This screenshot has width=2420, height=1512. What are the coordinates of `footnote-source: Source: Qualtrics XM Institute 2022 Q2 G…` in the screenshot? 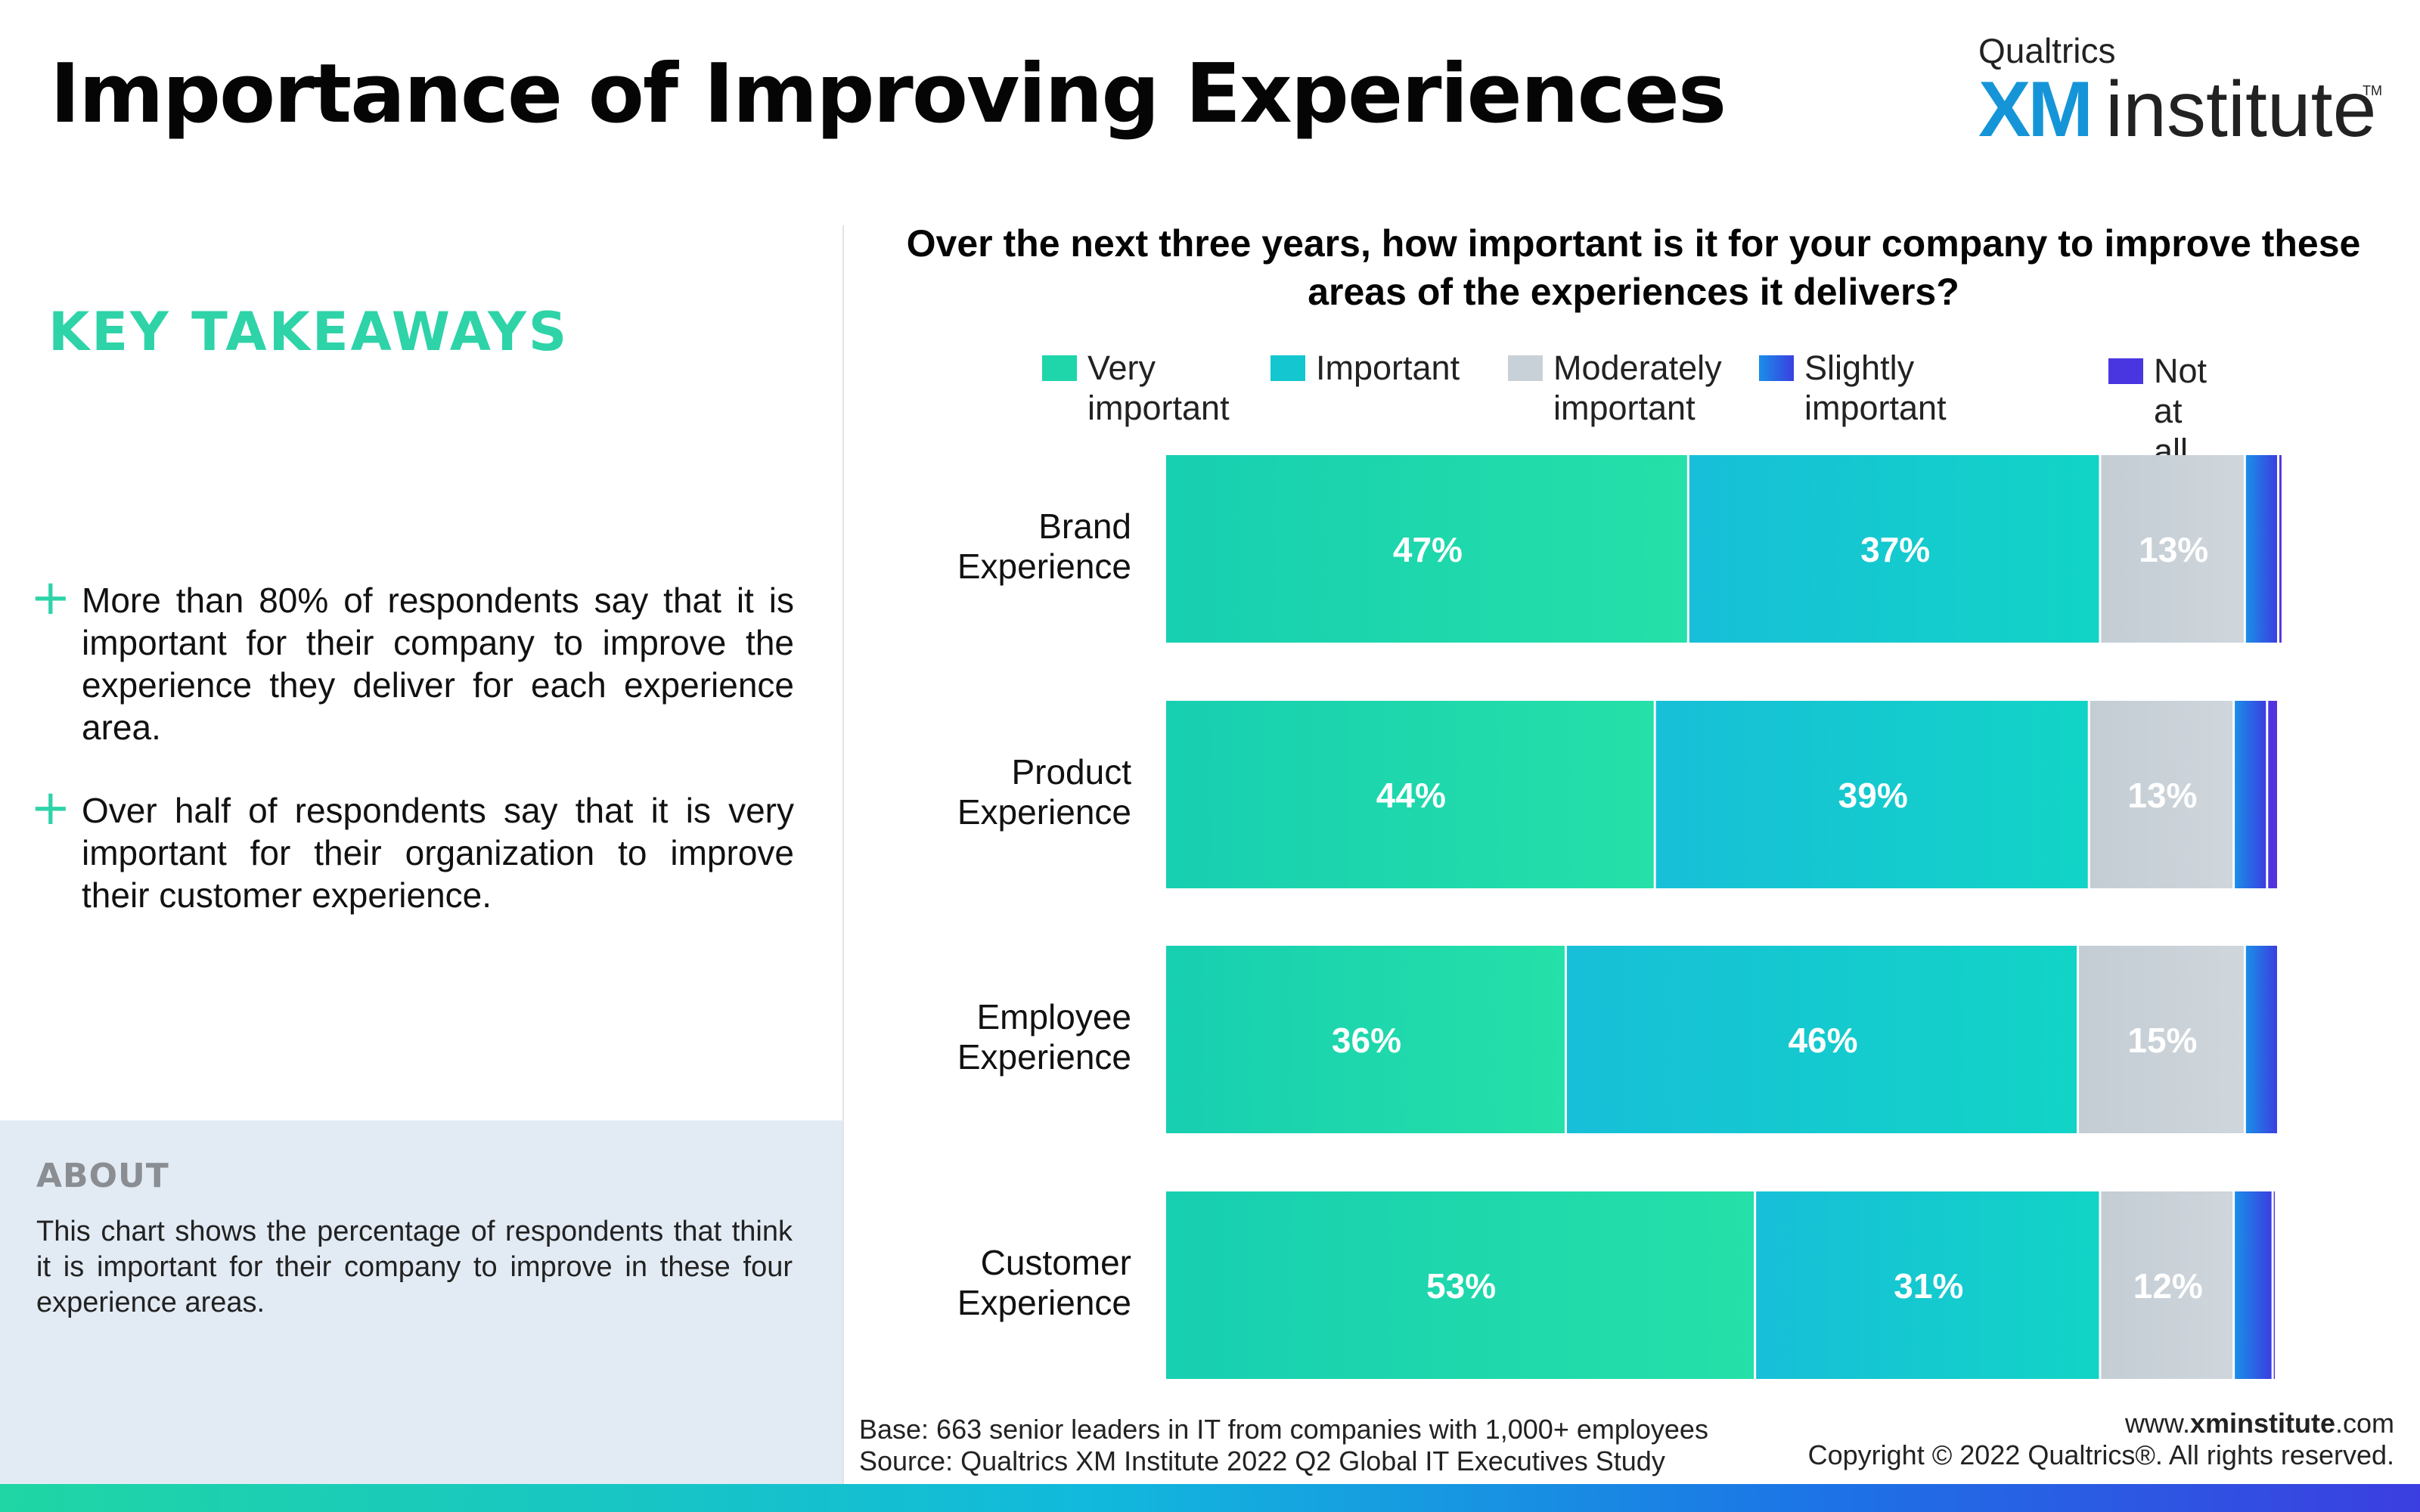 It's located at (1262, 1460).